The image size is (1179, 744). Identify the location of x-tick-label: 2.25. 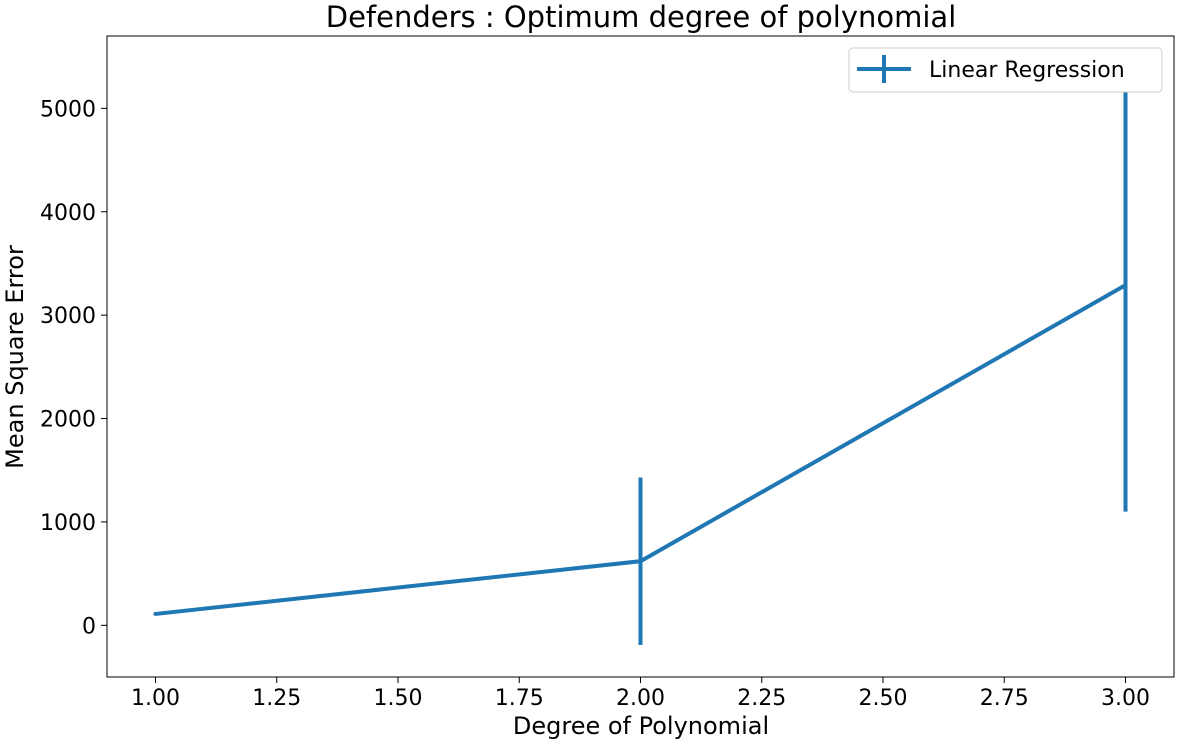
(761, 698).